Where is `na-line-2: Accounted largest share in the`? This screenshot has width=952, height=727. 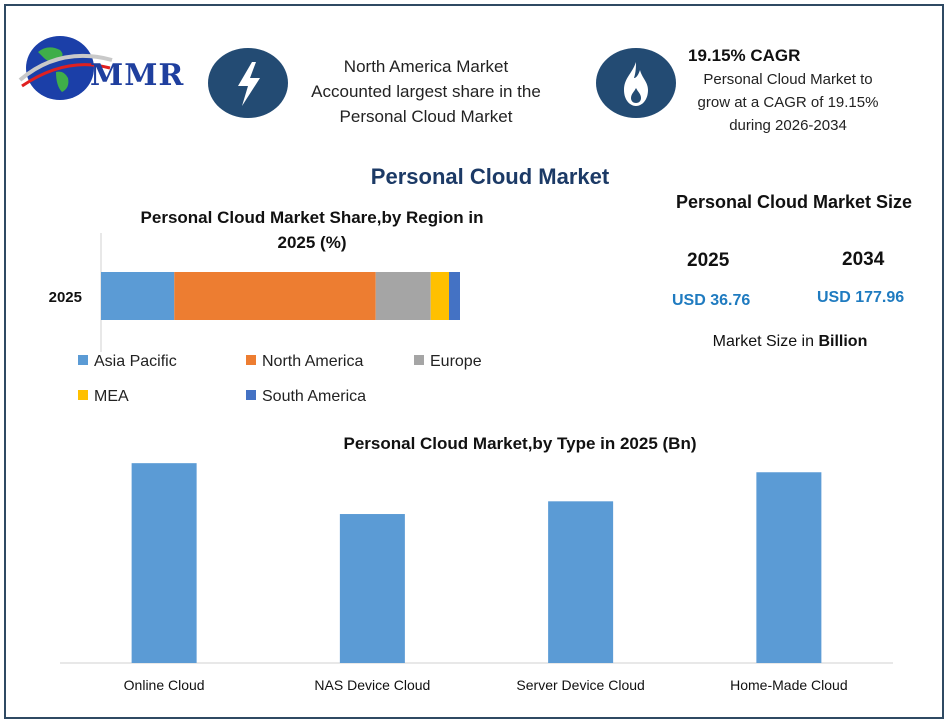
na-line-2: Accounted largest share in the is located at coordinates (426, 91).